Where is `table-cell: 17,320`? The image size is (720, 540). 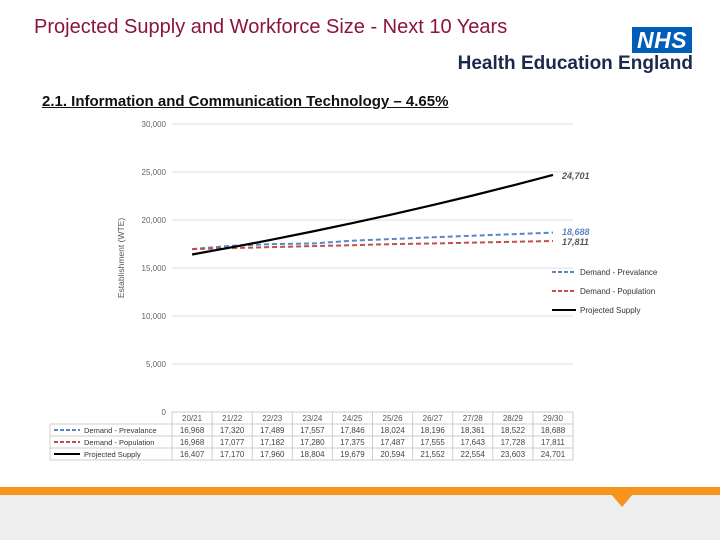 table-cell: 17,320 is located at coordinates (232, 430).